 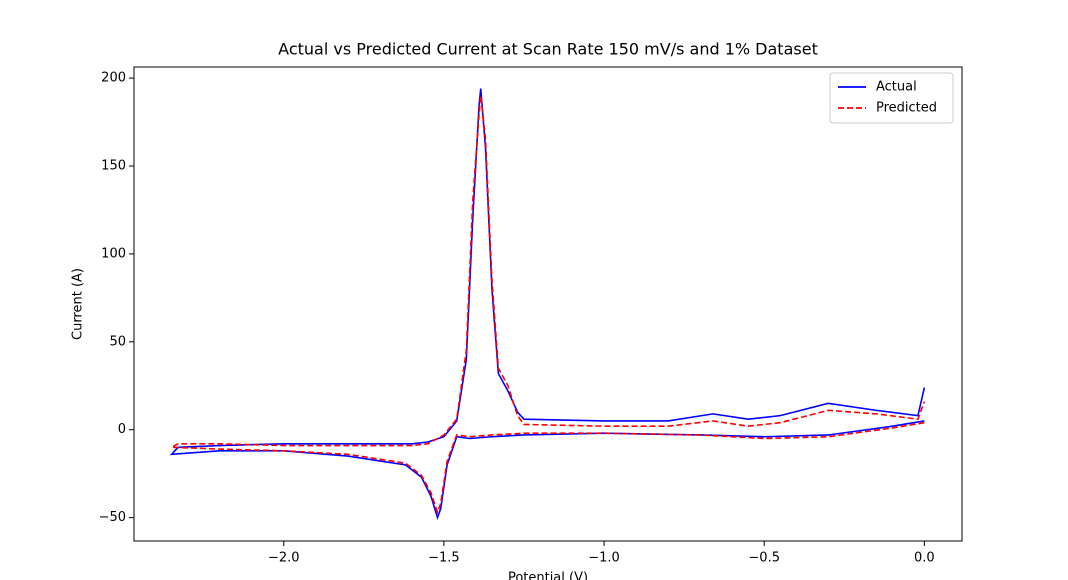 What do you see at coordinates (891, 98) in the screenshot?
I see `legend-box` at bounding box center [891, 98].